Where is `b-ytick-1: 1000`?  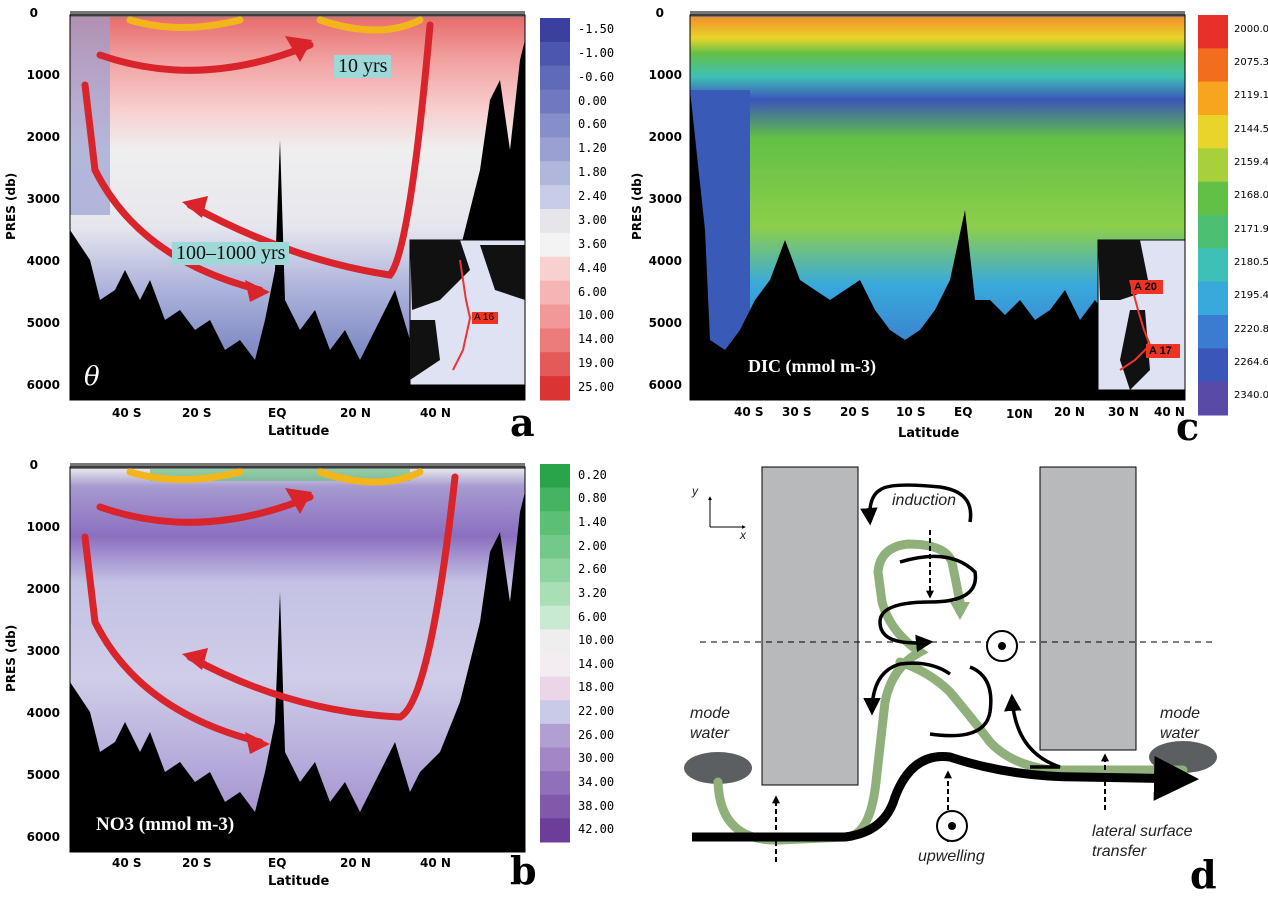 b-ytick-1: 1000 is located at coordinates (43, 527).